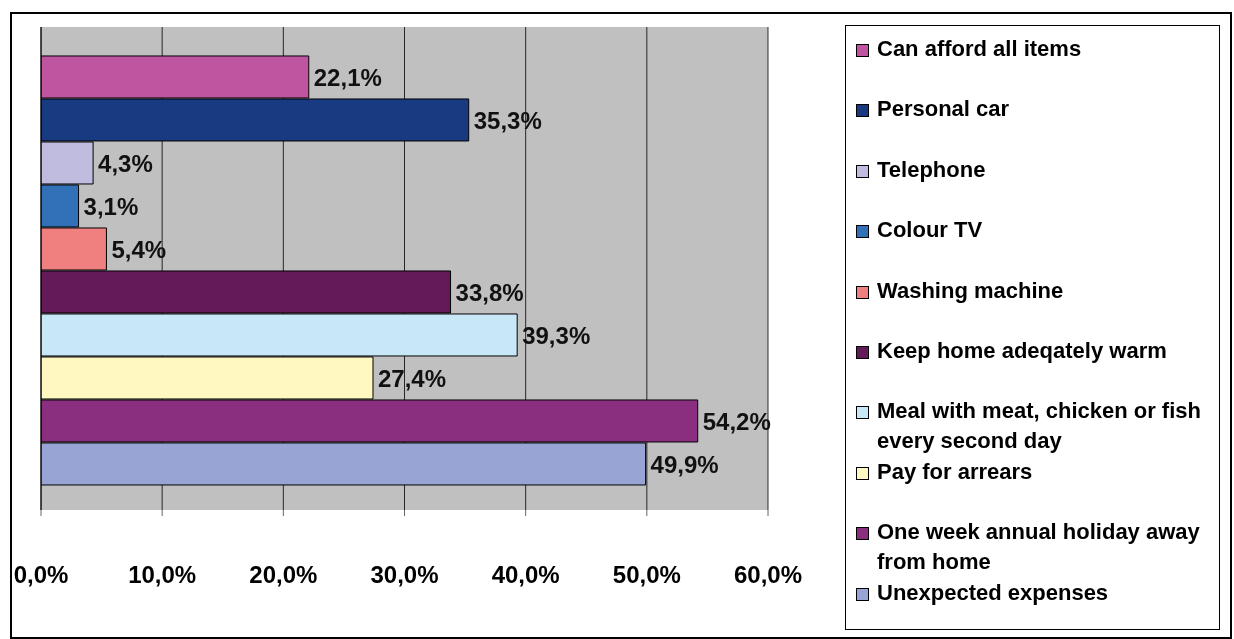 The image size is (1234, 639). Describe the element at coordinates (768, 575) in the screenshot. I see `x-tick-label: 60,0%` at that location.